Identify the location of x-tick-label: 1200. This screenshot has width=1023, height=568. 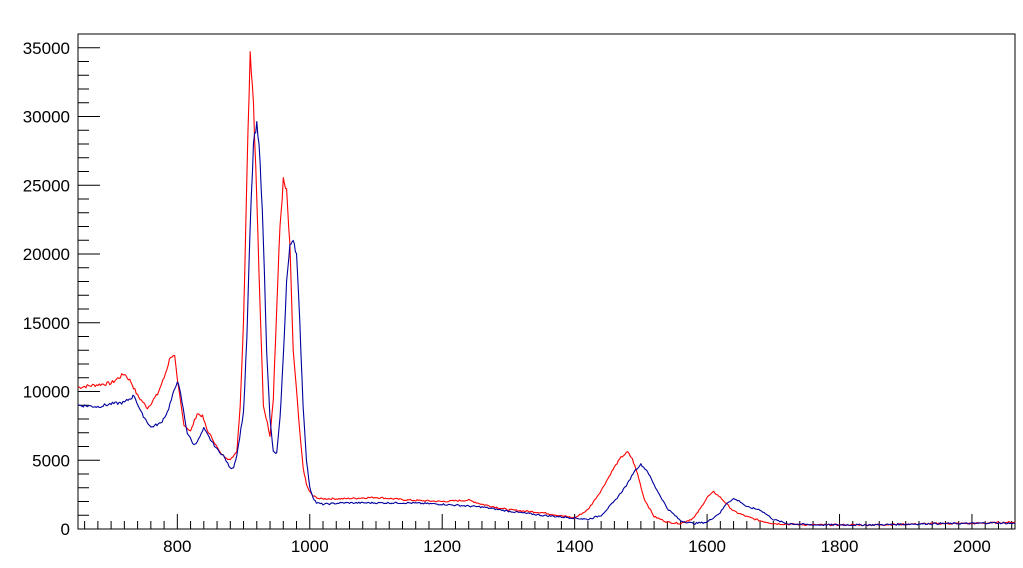
(442, 546).